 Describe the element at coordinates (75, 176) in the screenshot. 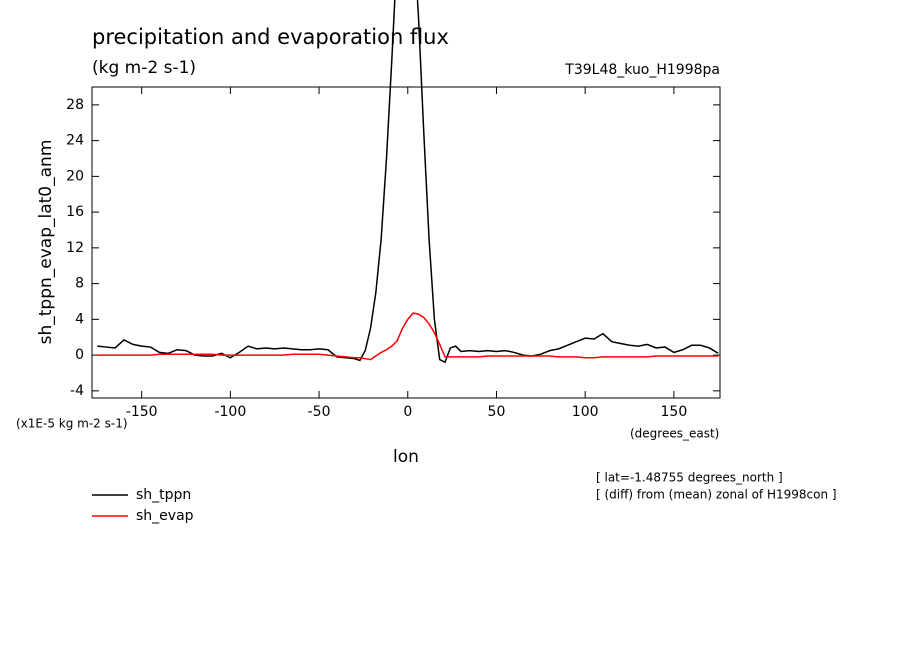

I see `y-tick-label: 20` at that location.